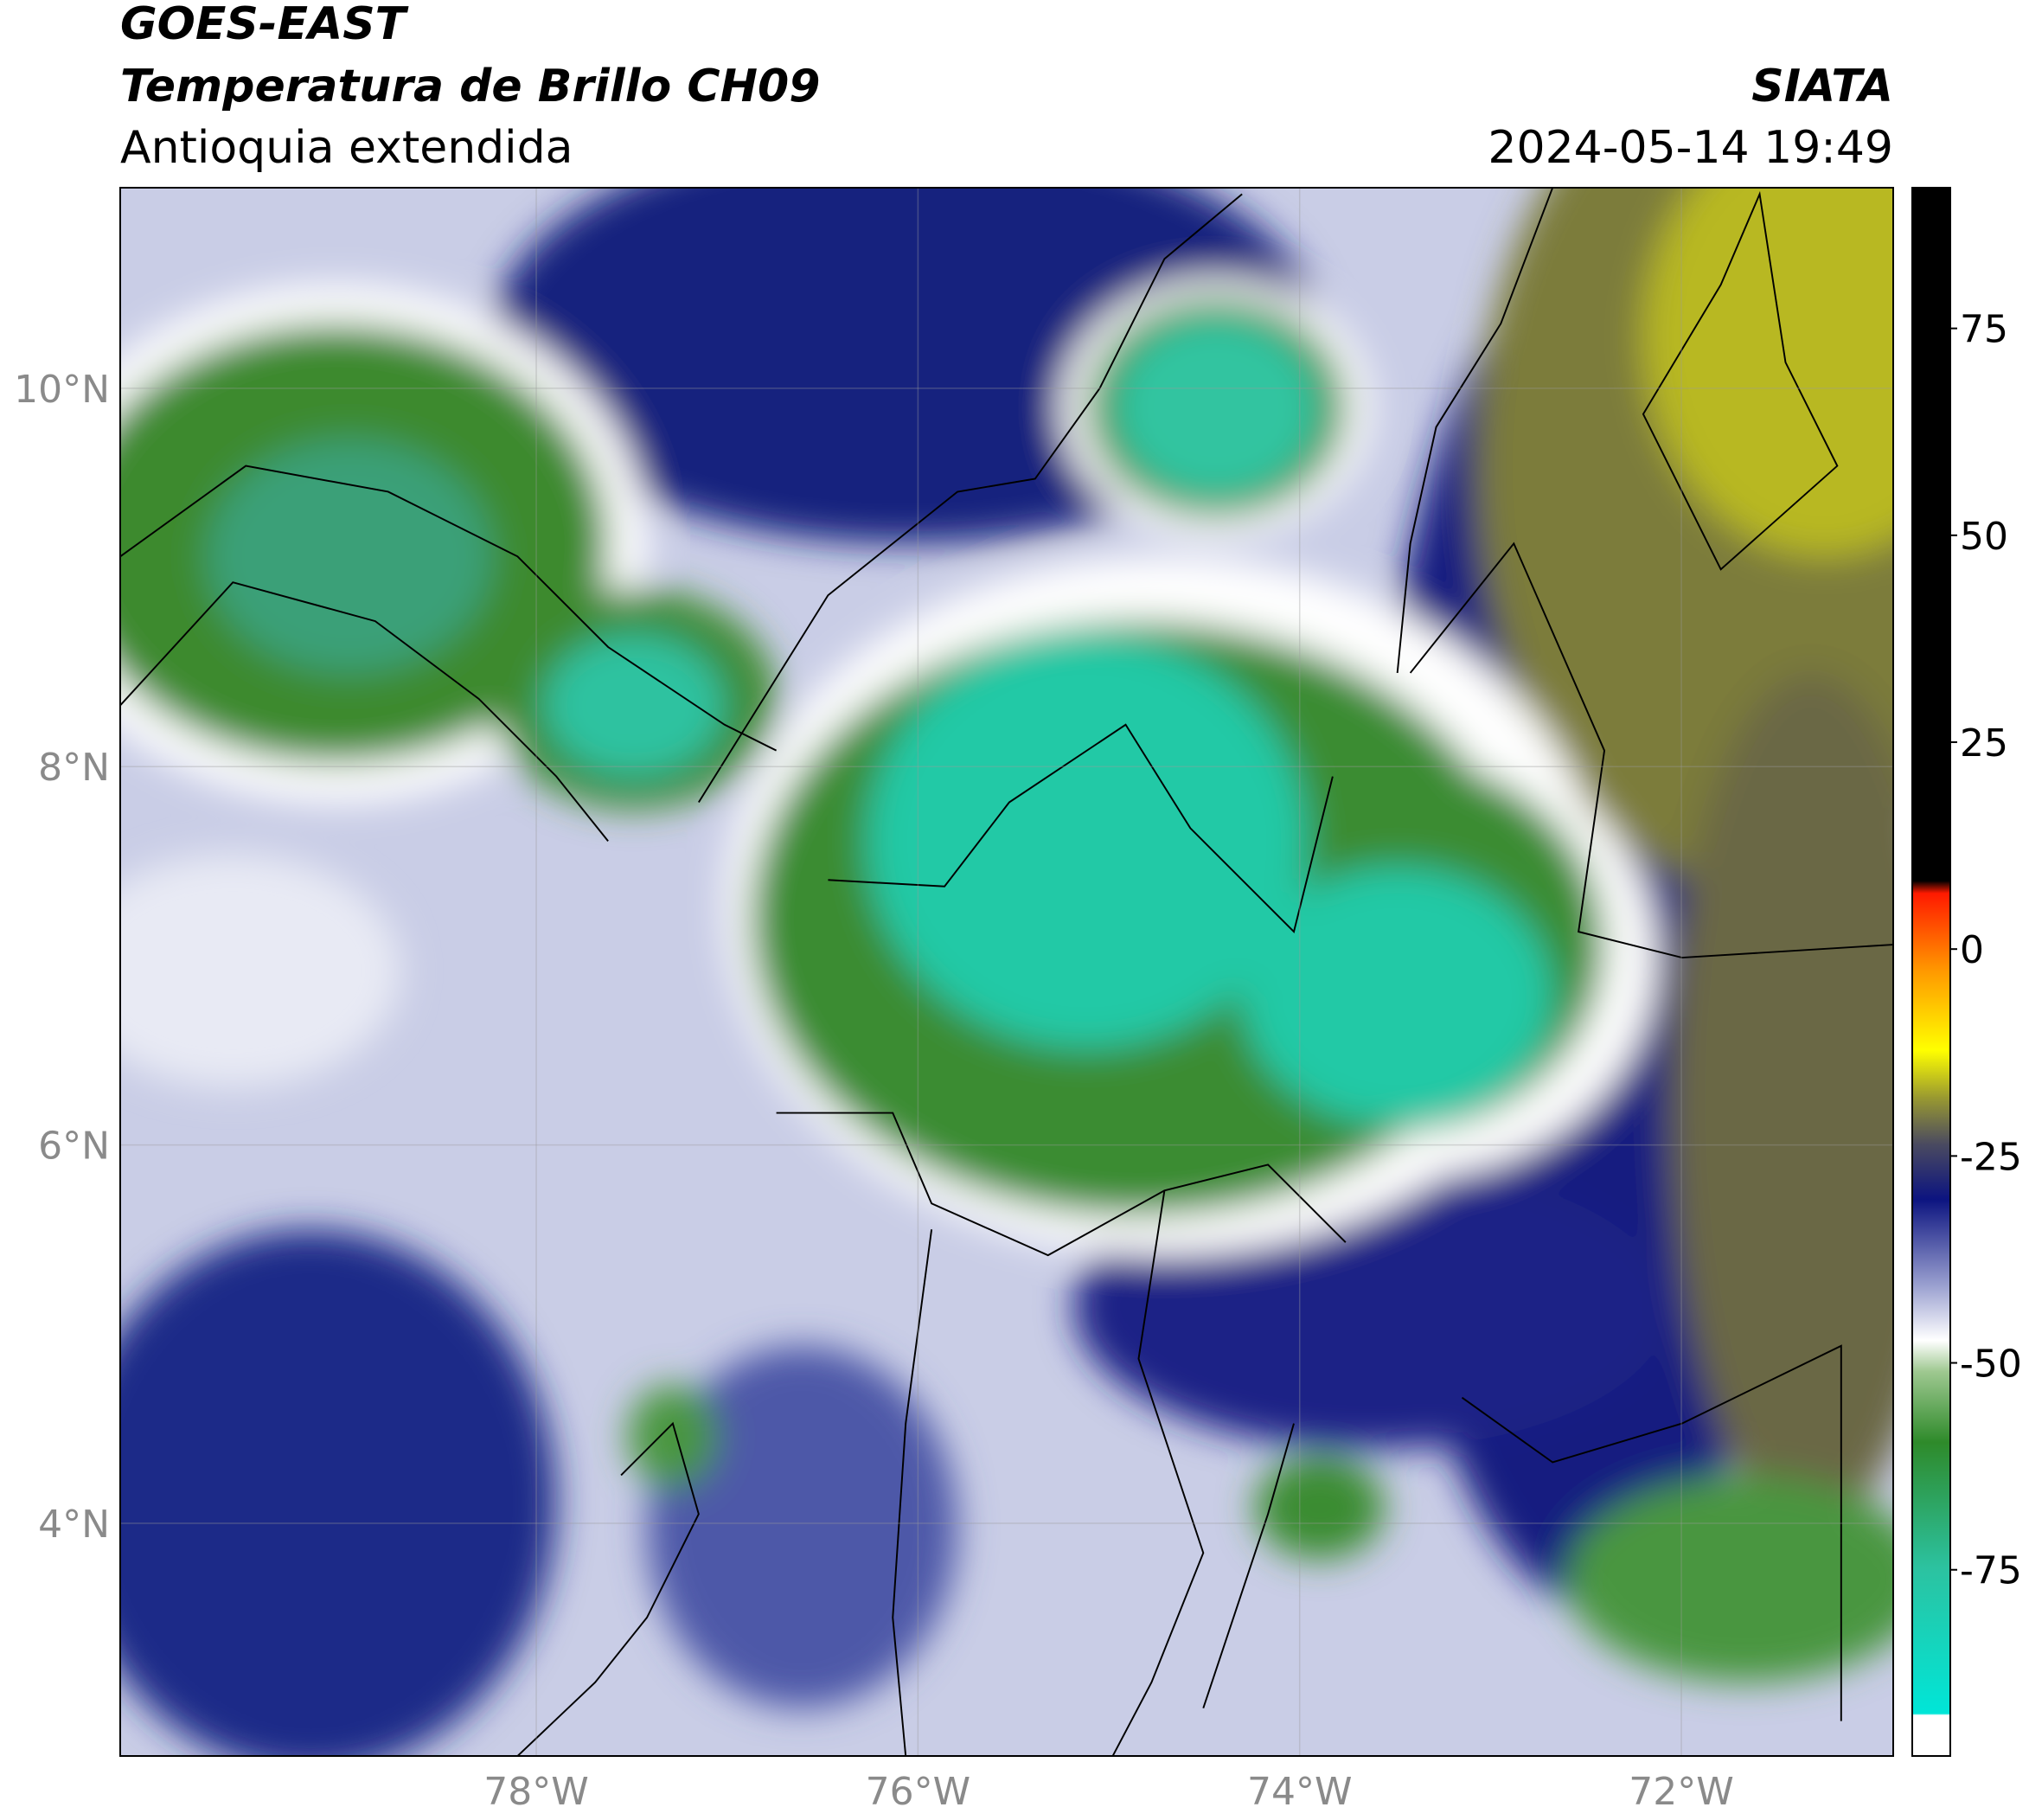 The image size is (2029, 1820). What do you see at coordinates (264, 25) in the screenshot?
I see `title: GOES-EAST` at bounding box center [264, 25].